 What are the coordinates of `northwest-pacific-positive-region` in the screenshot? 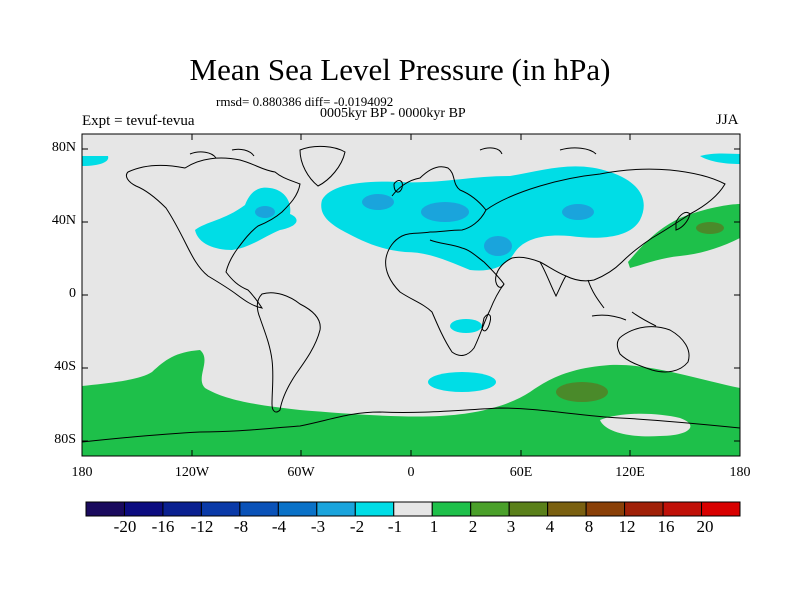 It's located at (684, 236).